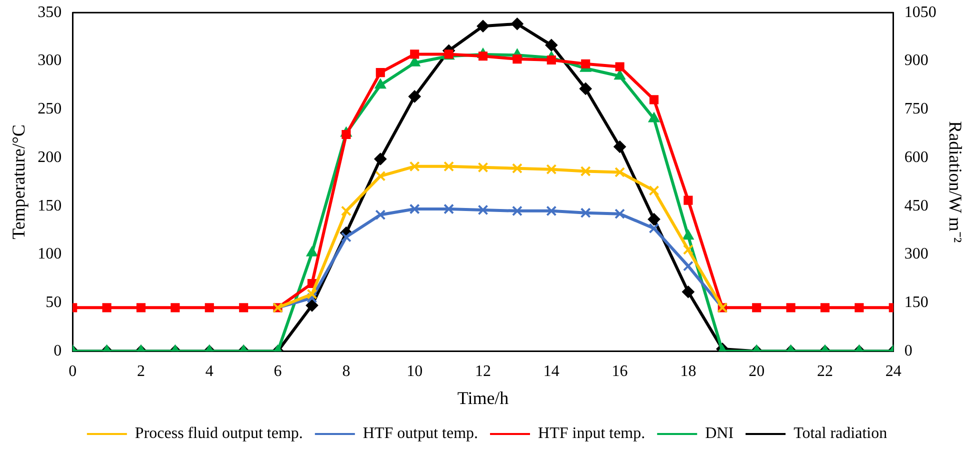  Describe the element at coordinates (50, 157) in the screenshot. I see `y-tick-label: 200` at that location.